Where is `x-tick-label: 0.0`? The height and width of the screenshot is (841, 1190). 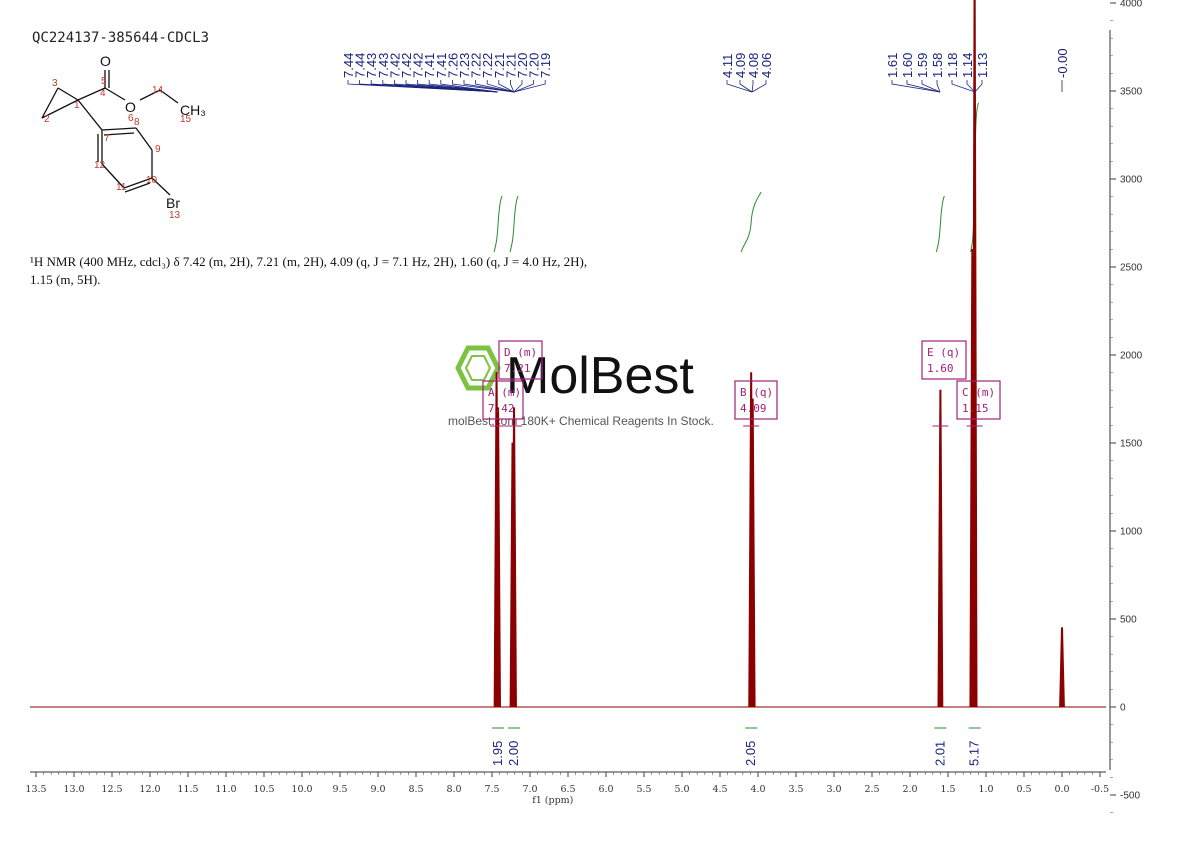
x-tick-label: 0.0 is located at coordinates (1061, 789).